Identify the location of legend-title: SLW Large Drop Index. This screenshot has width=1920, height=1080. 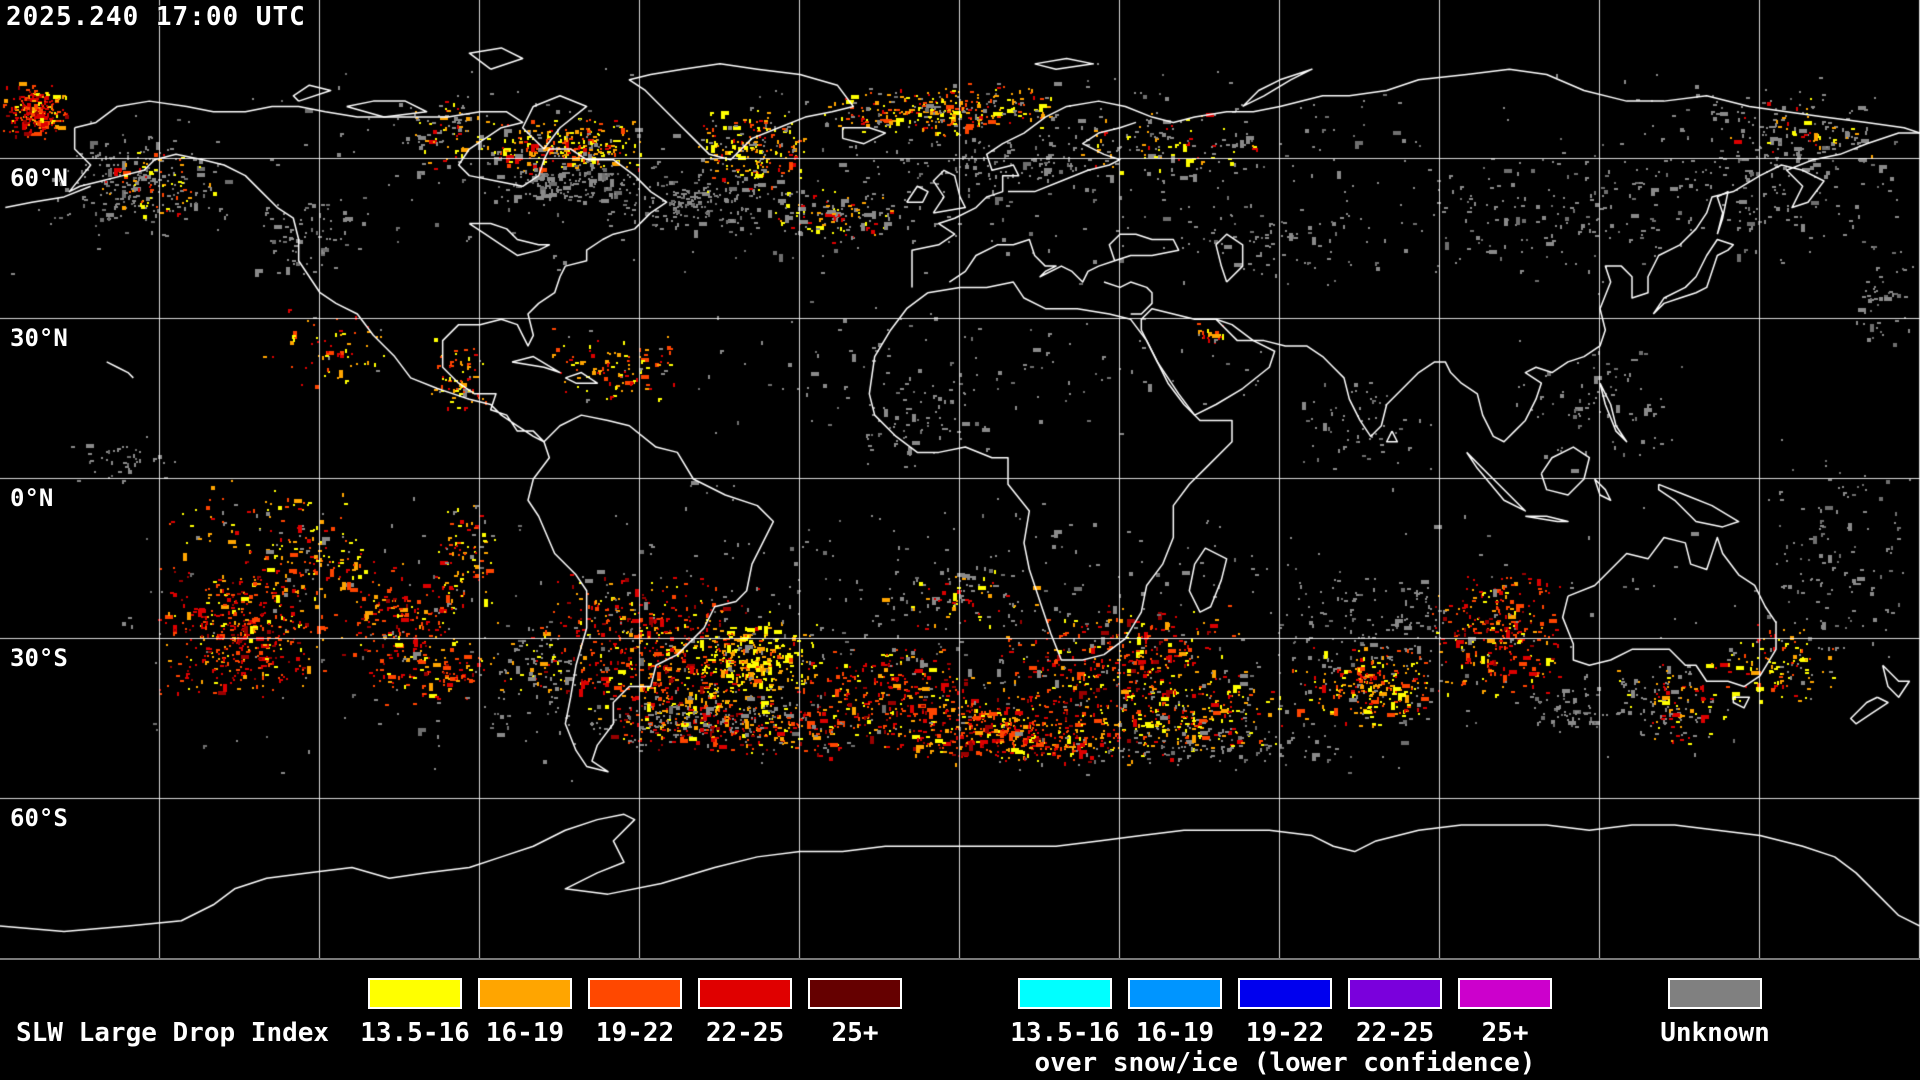
(173, 1033).